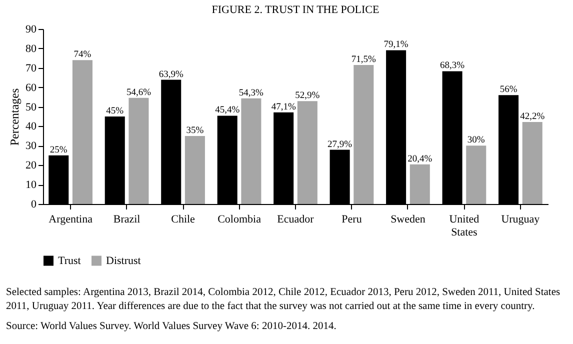  What do you see at coordinates (509, 90) in the screenshot?
I see `data-label: 56%` at bounding box center [509, 90].